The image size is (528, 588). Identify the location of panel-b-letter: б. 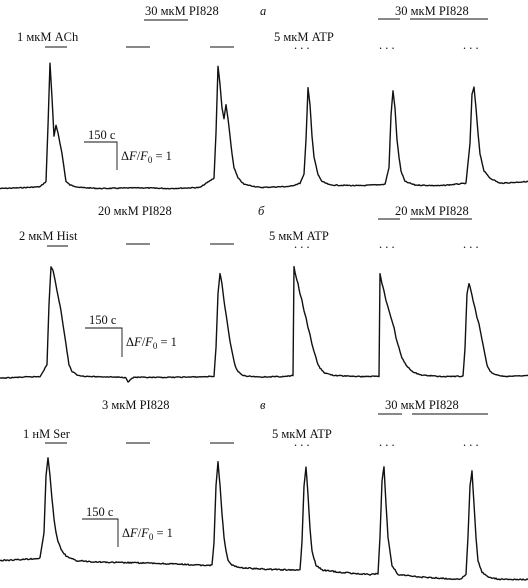
(261, 211).